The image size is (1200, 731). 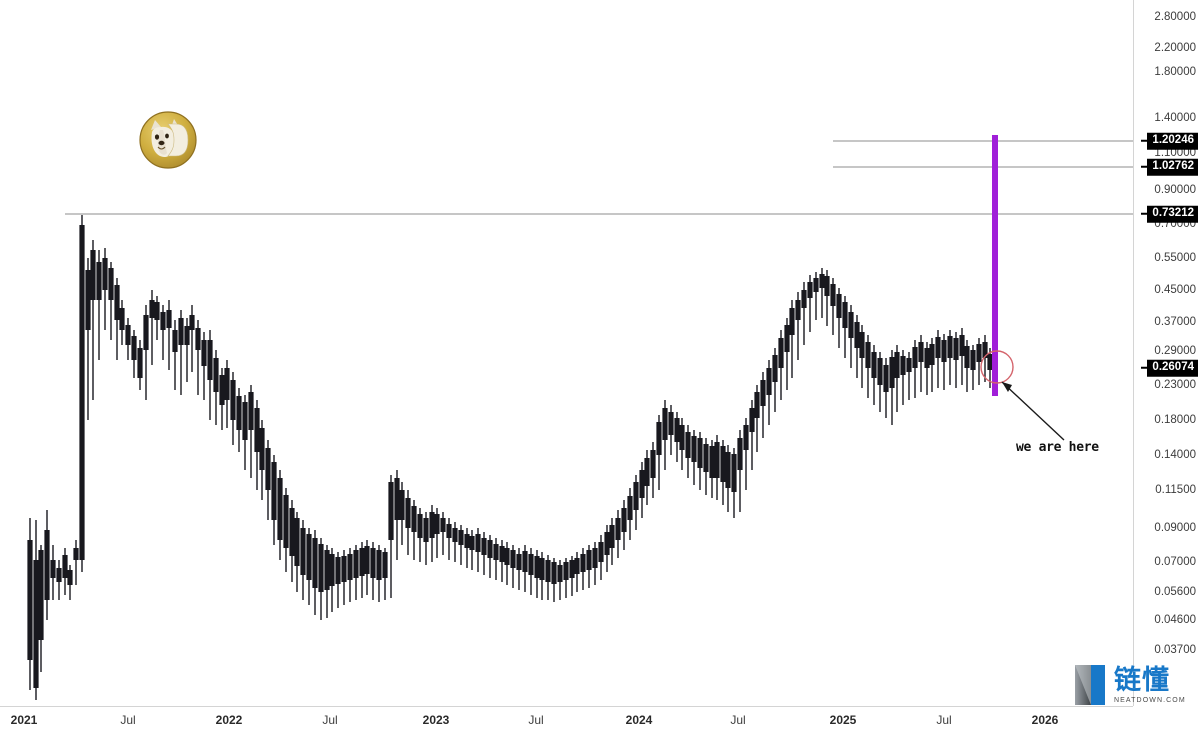 What do you see at coordinates (566, 718) in the screenshot?
I see `time-axis: 2021 Jul 2022 Jul 2023 Jul 2024 Jul 2025 Jul 2026` at bounding box center [566, 718].